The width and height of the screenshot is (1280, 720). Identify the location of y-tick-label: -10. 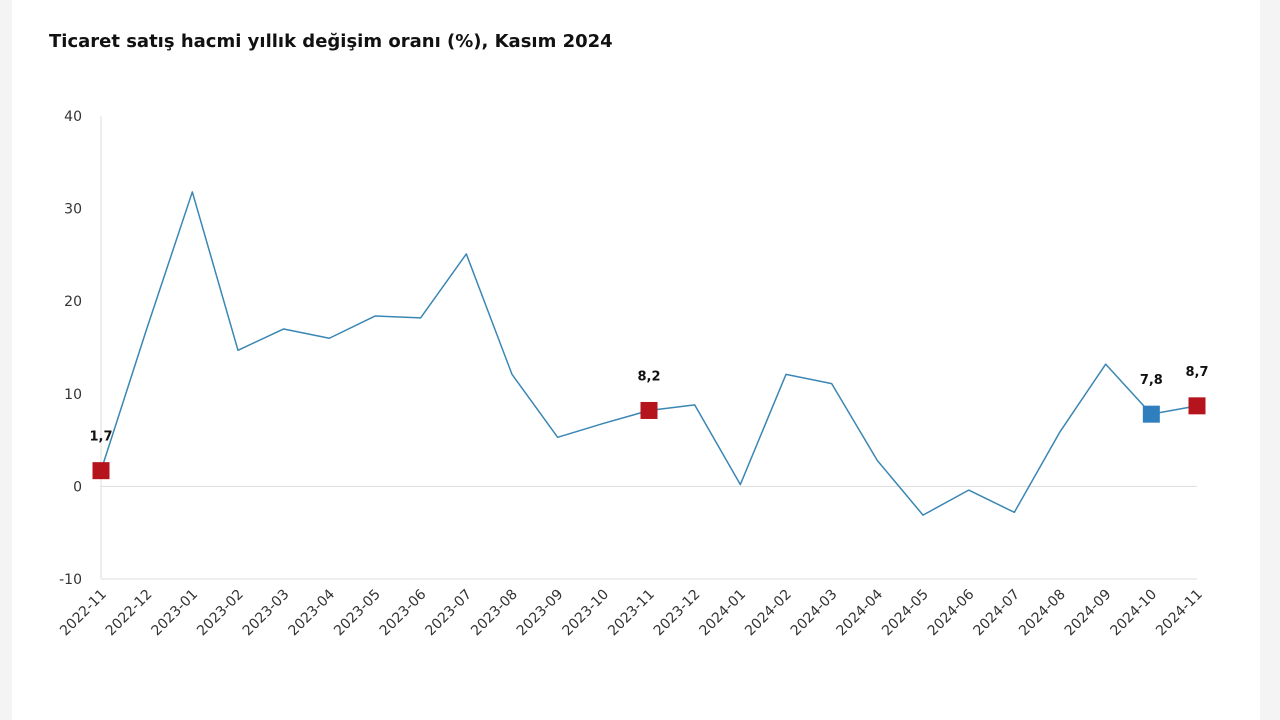
(70, 580).